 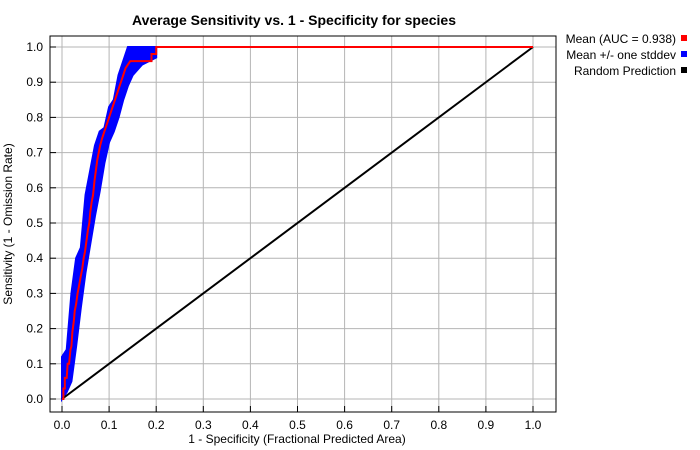 I want to click on y-tick-label: 0.4, so click(x=34, y=258).